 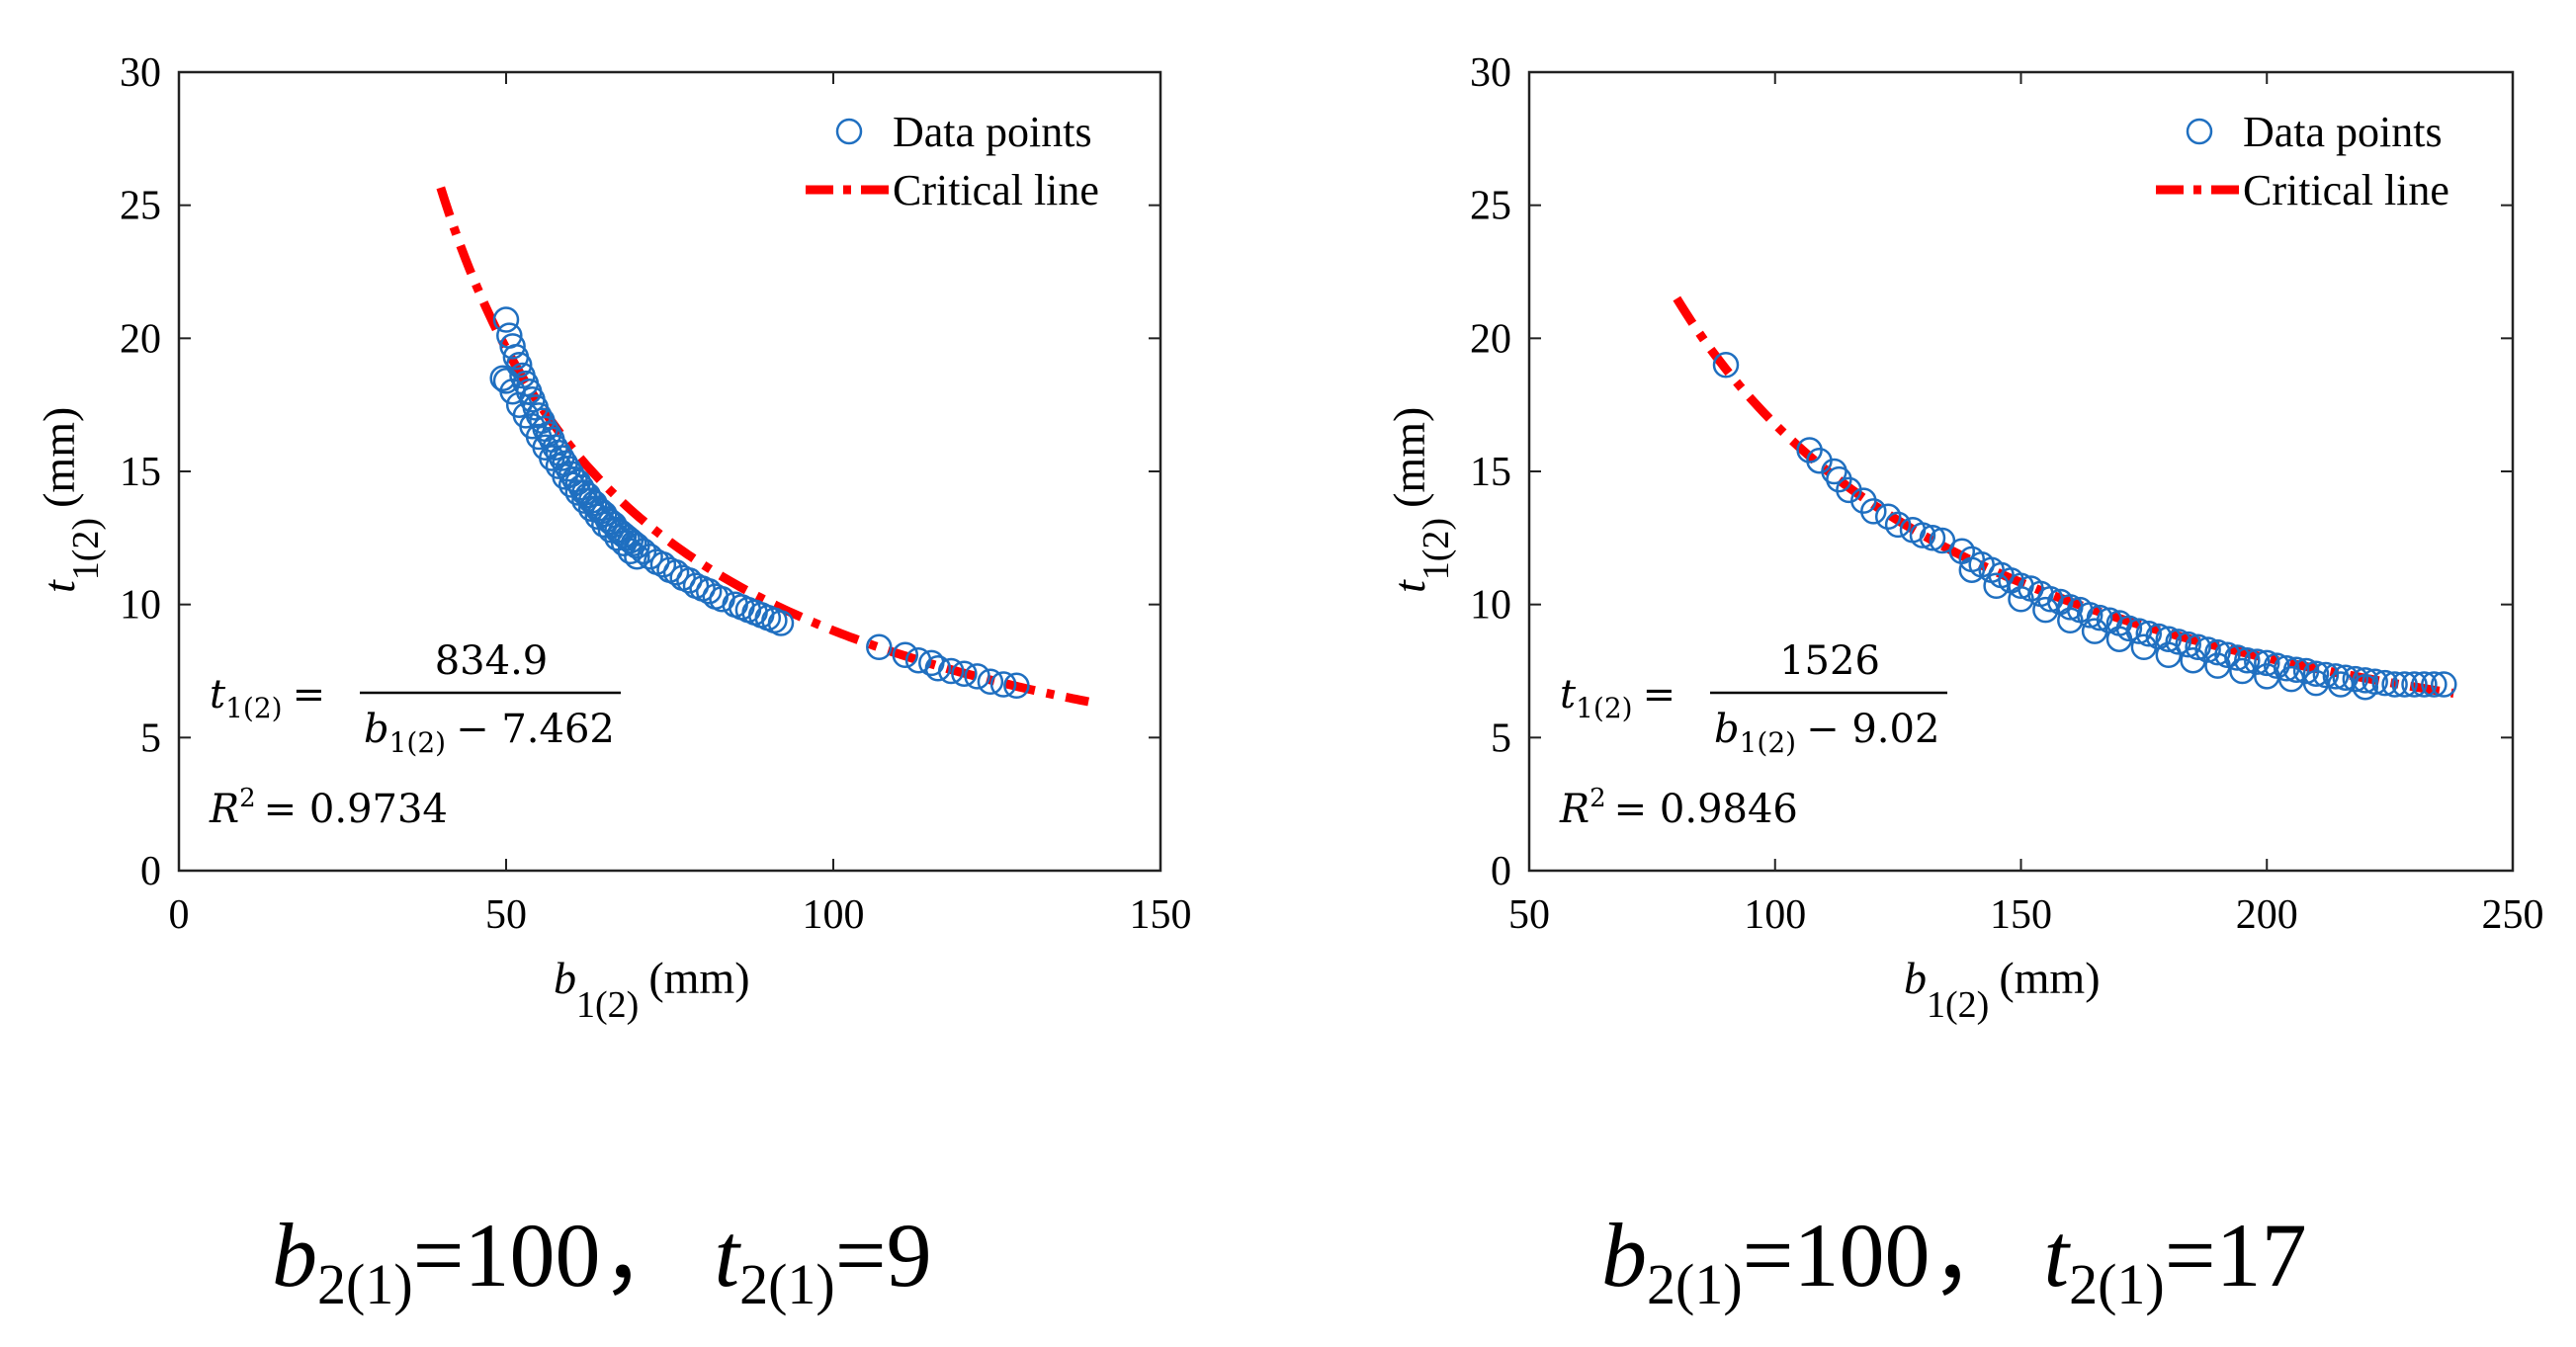 I want to click on caption-right-b-sub: 2(1), so click(x=1695, y=1284).